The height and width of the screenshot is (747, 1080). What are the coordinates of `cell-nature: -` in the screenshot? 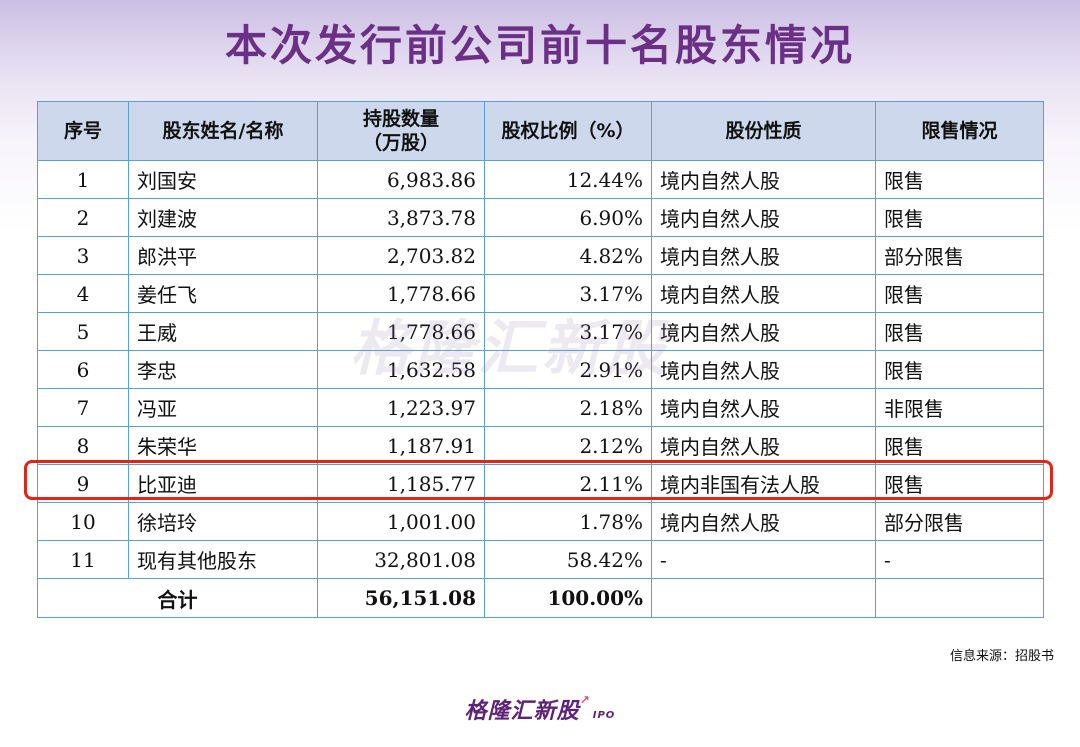 It's located at (763, 559).